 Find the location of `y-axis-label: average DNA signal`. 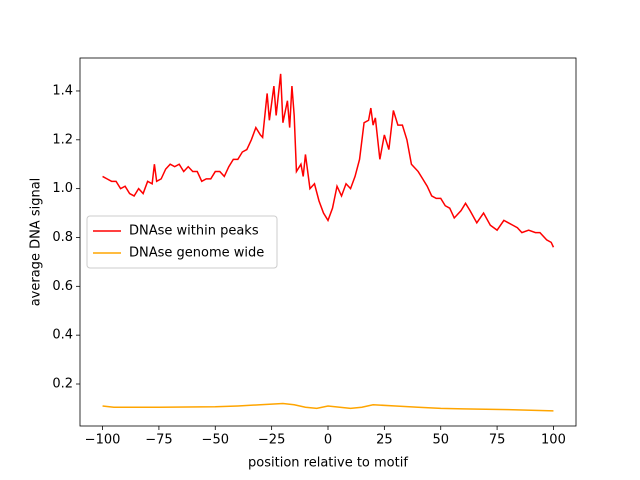

y-axis-label: average DNA signal is located at coordinates (36, 242).